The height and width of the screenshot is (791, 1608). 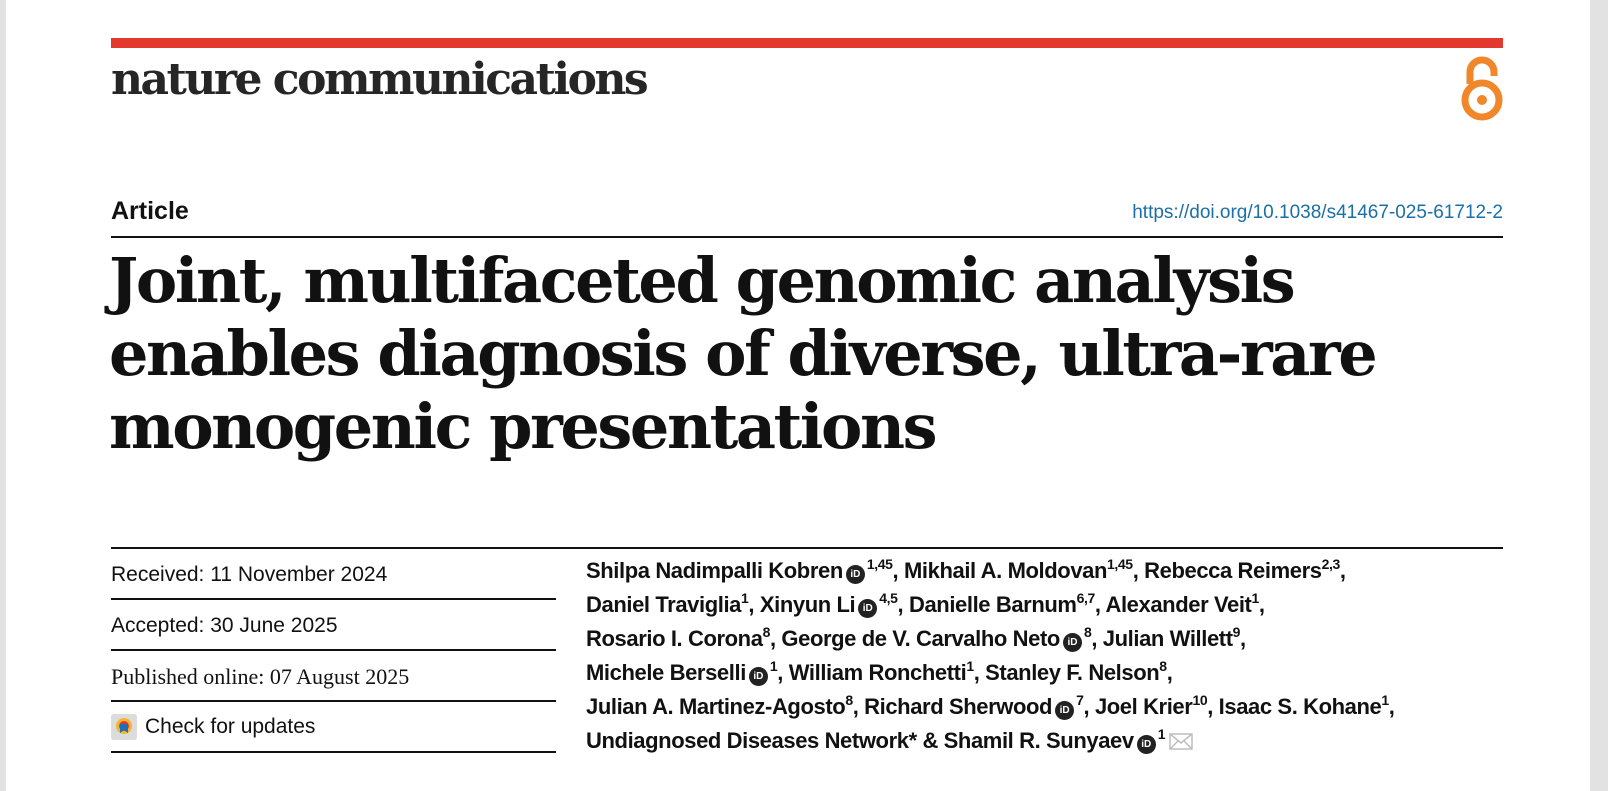 I want to click on author: Stanley F. Nelson8, so click(x=1076, y=671).